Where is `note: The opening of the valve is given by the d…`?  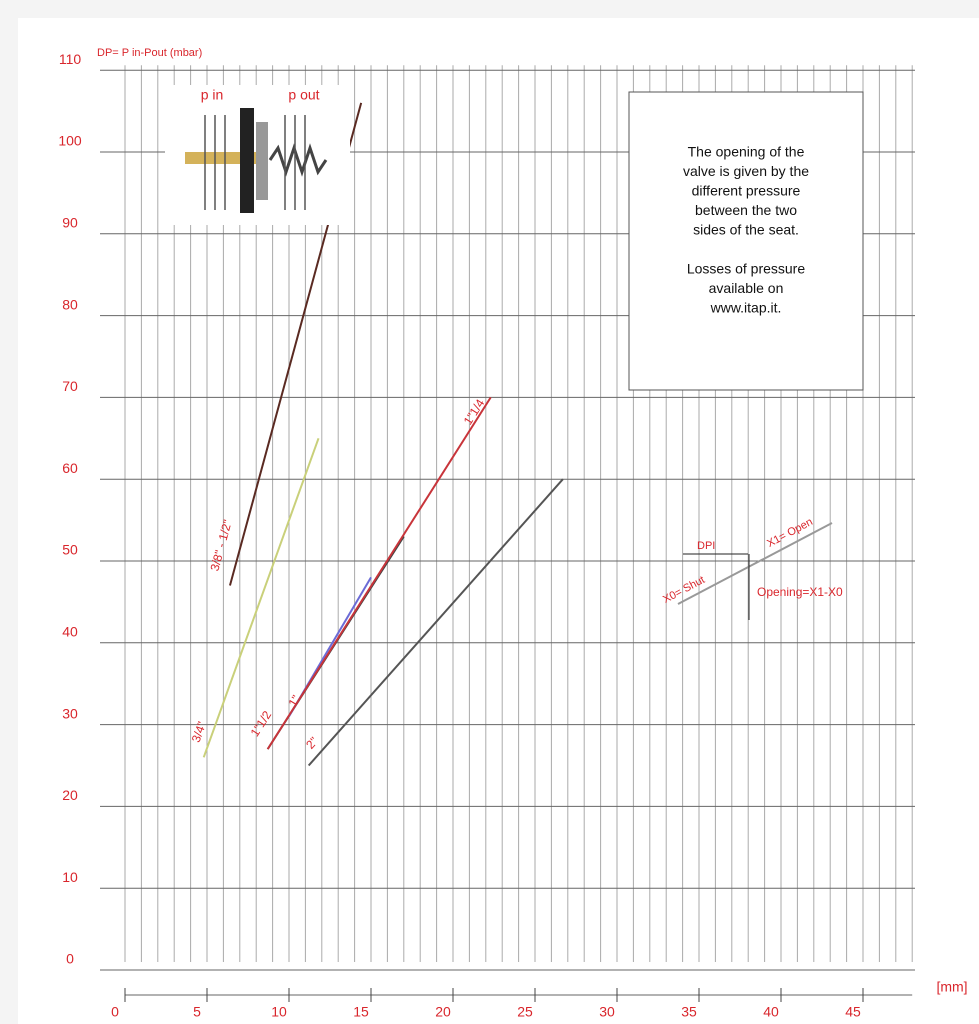
note: The opening of the valve is given by the d… is located at coordinates (746, 230).